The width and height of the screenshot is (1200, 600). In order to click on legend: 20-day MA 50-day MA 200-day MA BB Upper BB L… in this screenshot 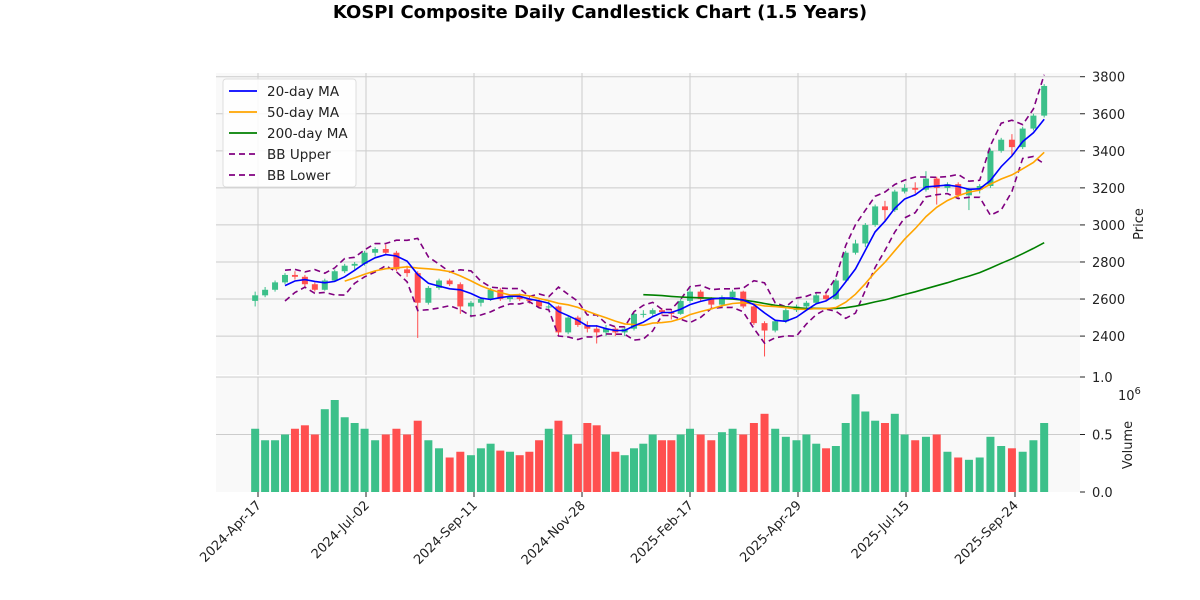, I will do `click(289, 133)`.